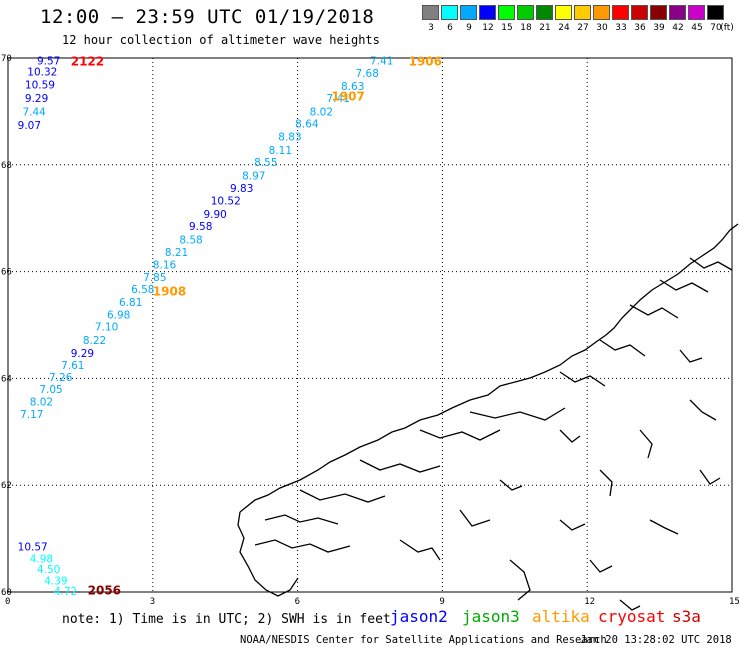  What do you see at coordinates (697, 28) in the screenshot?
I see `legend-bin-label: 45` at bounding box center [697, 28].